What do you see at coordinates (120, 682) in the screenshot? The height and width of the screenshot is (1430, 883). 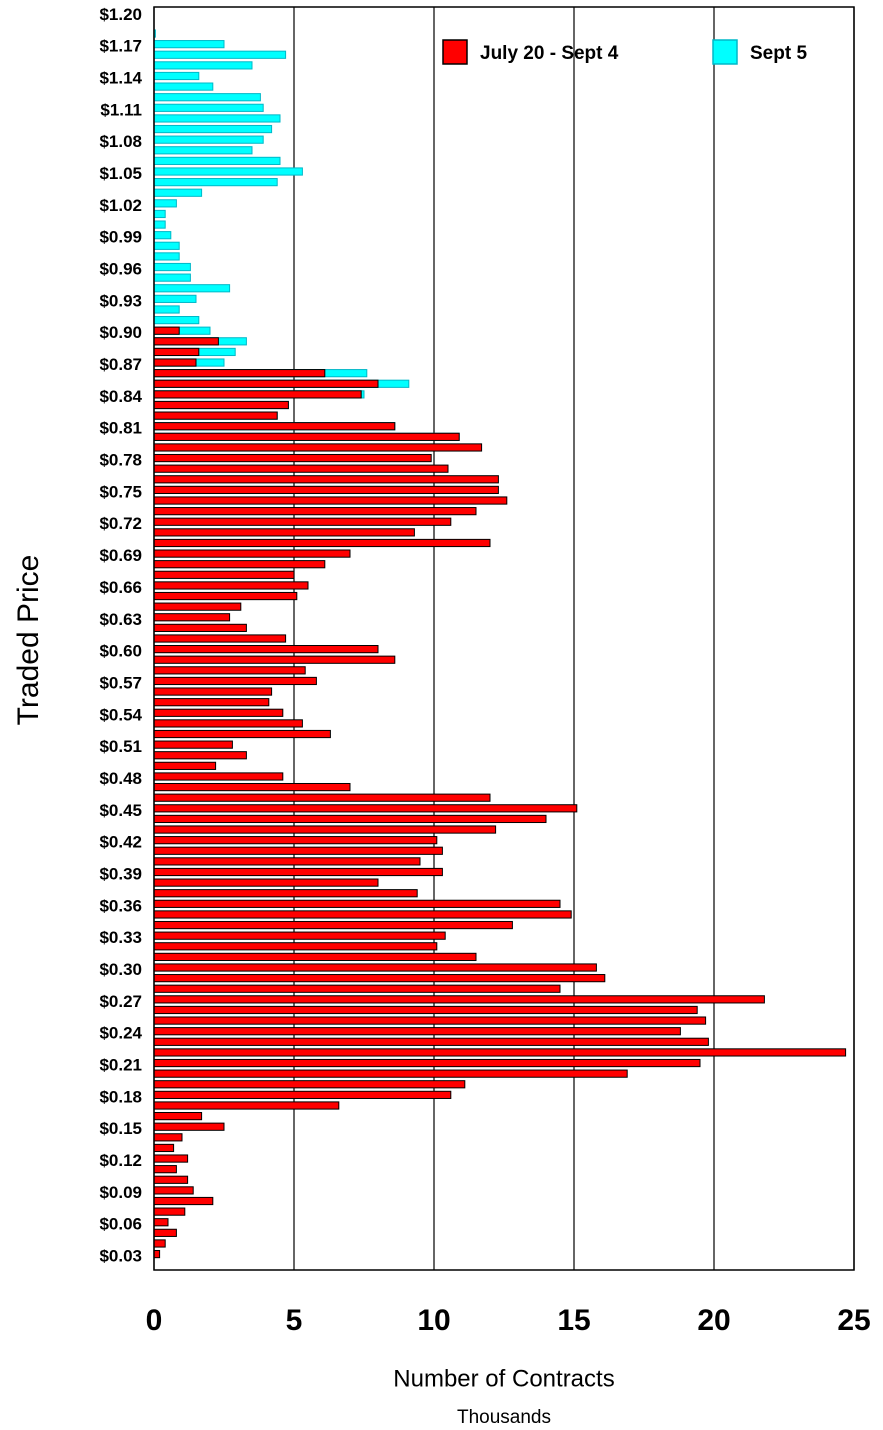 I see `y-tick-label: $0.57` at bounding box center [120, 682].